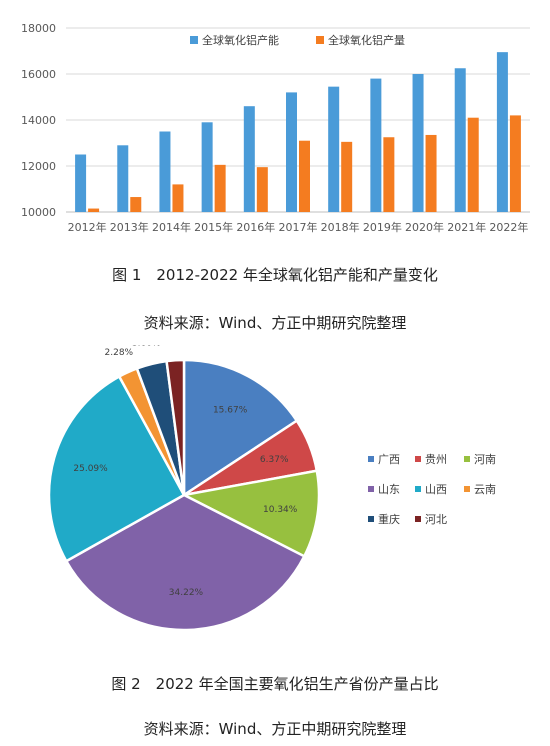 The image size is (550, 746). Describe the element at coordinates (87, 227) in the screenshot. I see `x-tick-label: 2012年` at that location.